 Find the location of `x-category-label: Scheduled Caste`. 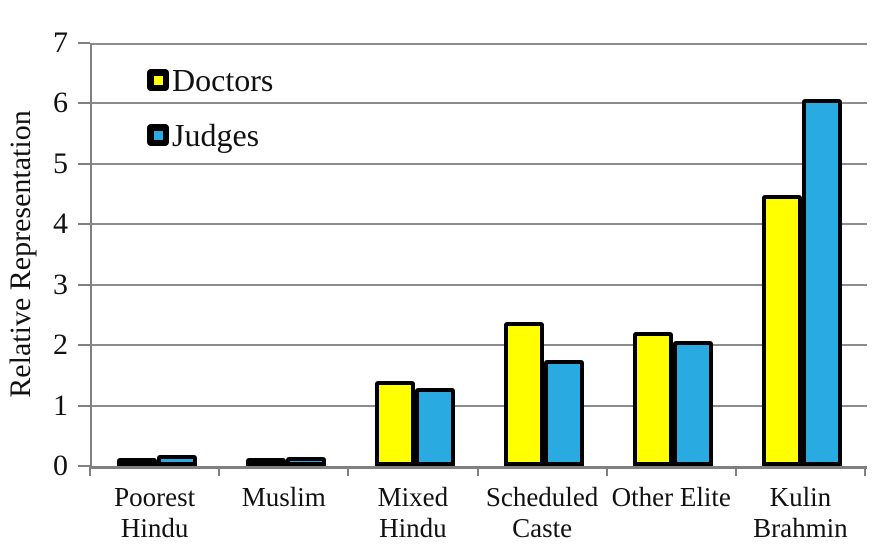

x-category-label: Scheduled Caste is located at coordinates (542, 513).